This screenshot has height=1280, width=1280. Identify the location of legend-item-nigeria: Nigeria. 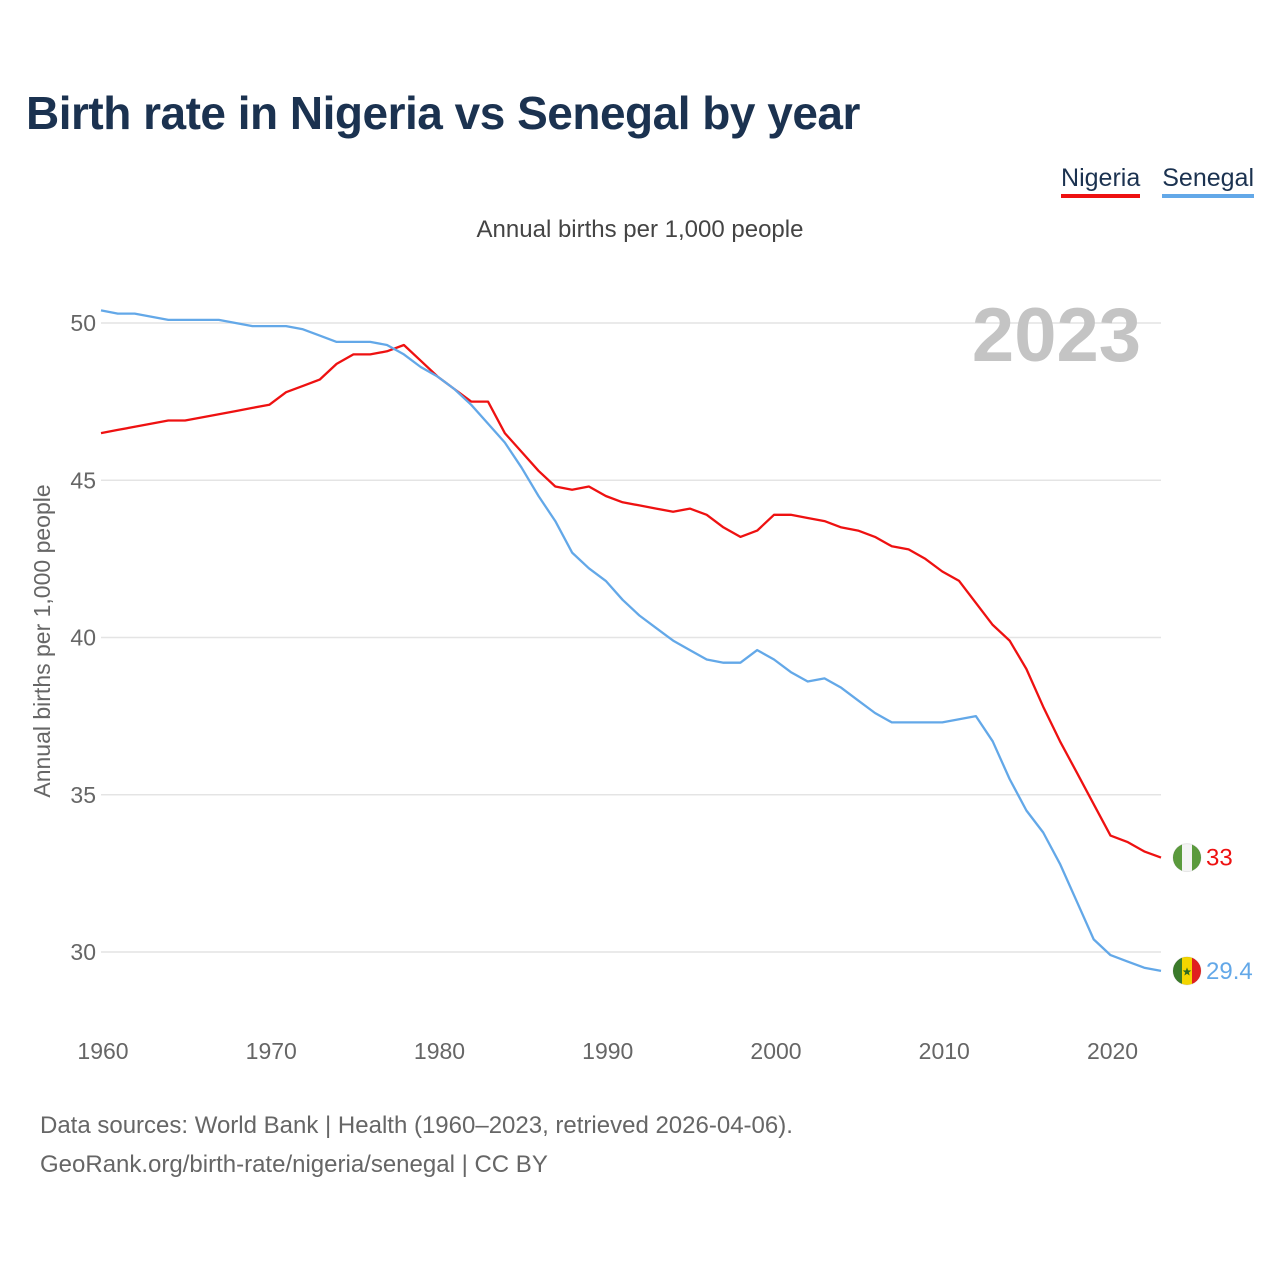
(1101, 181).